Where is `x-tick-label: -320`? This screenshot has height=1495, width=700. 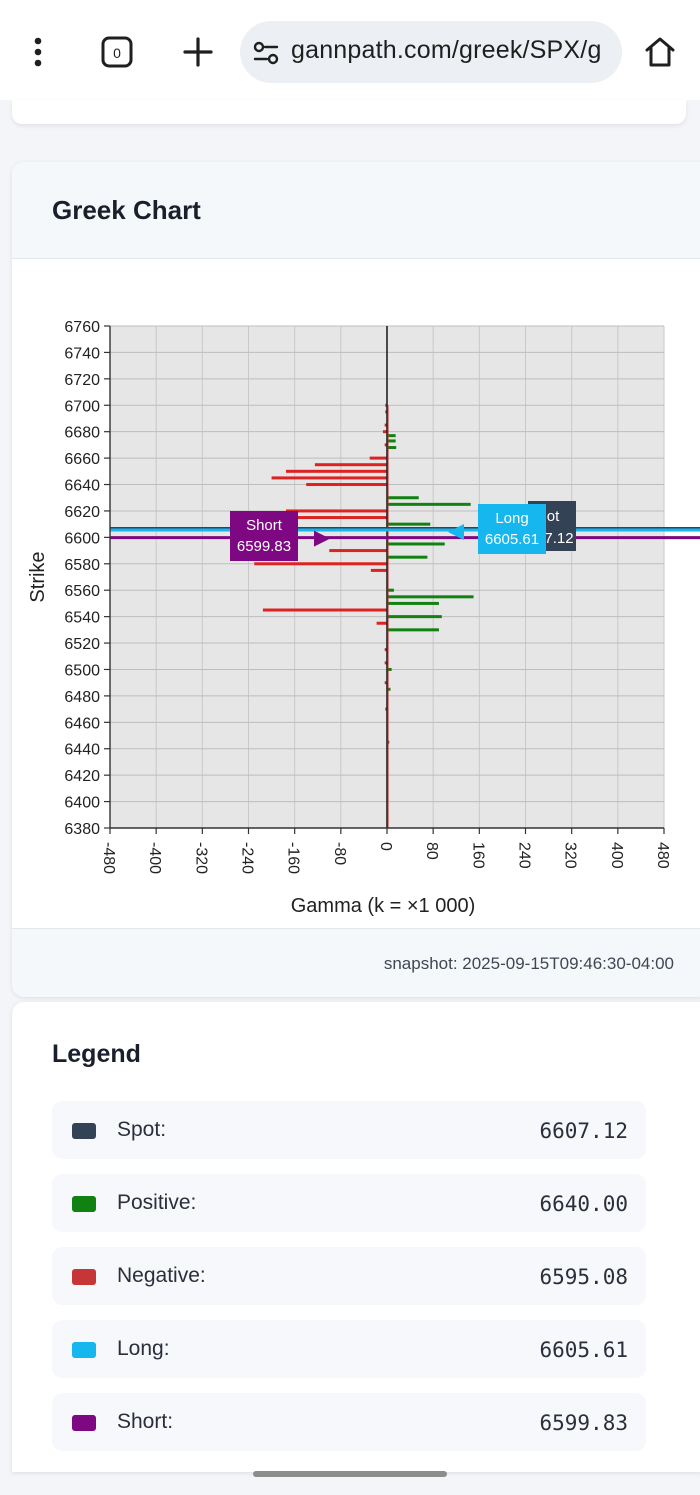 x-tick-label: -320 is located at coordinates (200, 858).